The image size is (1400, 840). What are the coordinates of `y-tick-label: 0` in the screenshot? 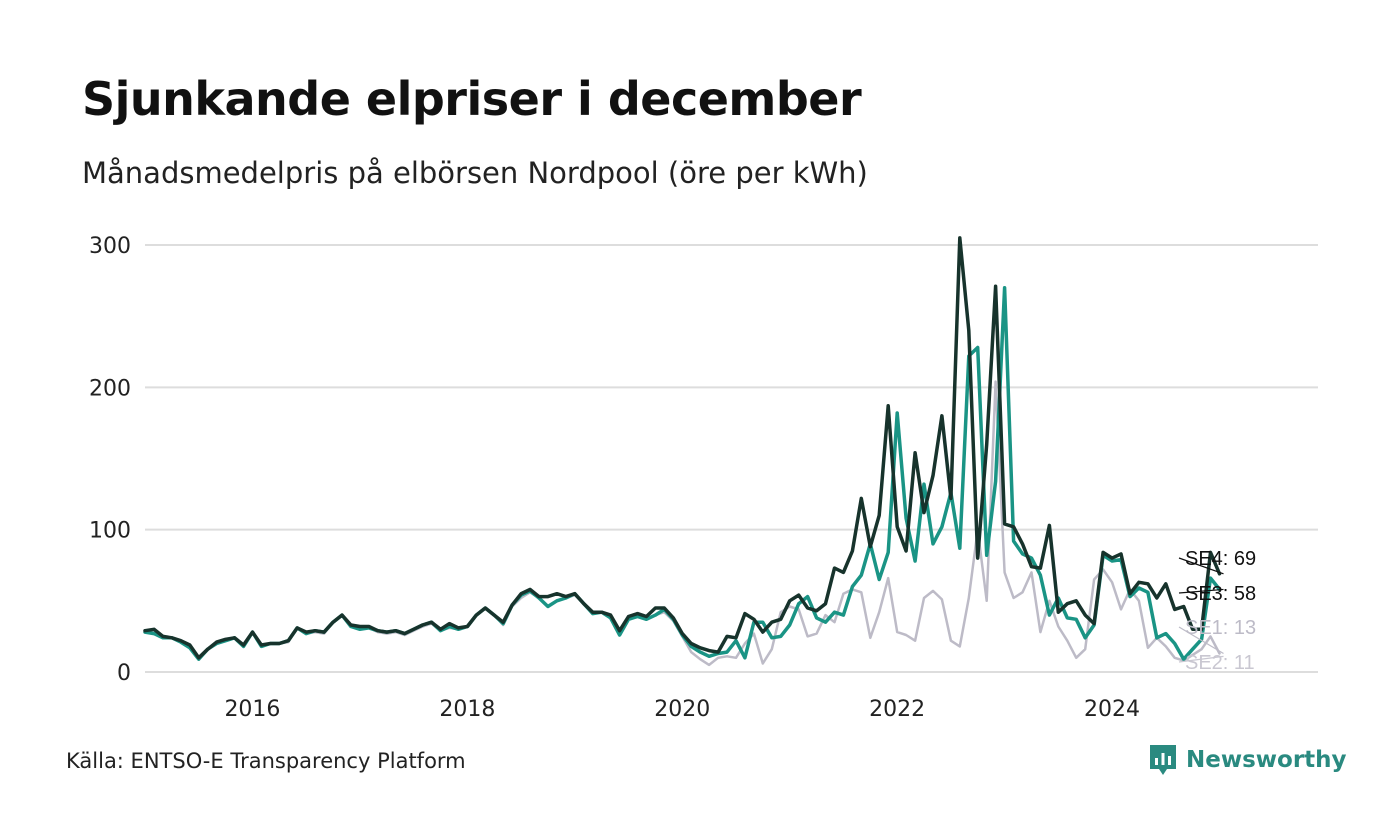 It's located at (124, 673).